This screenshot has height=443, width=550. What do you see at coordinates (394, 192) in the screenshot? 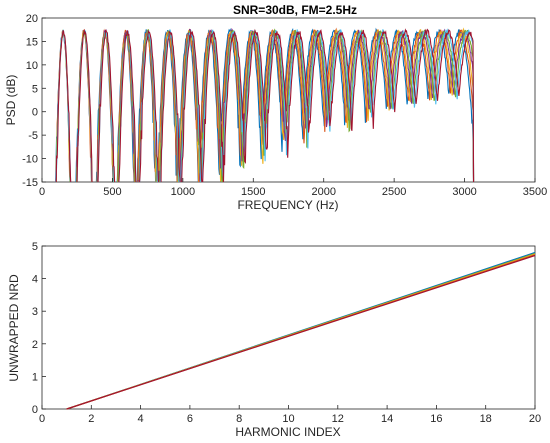
I see `psd-x-tick-label: 2500` at bounding box center [394, 192].